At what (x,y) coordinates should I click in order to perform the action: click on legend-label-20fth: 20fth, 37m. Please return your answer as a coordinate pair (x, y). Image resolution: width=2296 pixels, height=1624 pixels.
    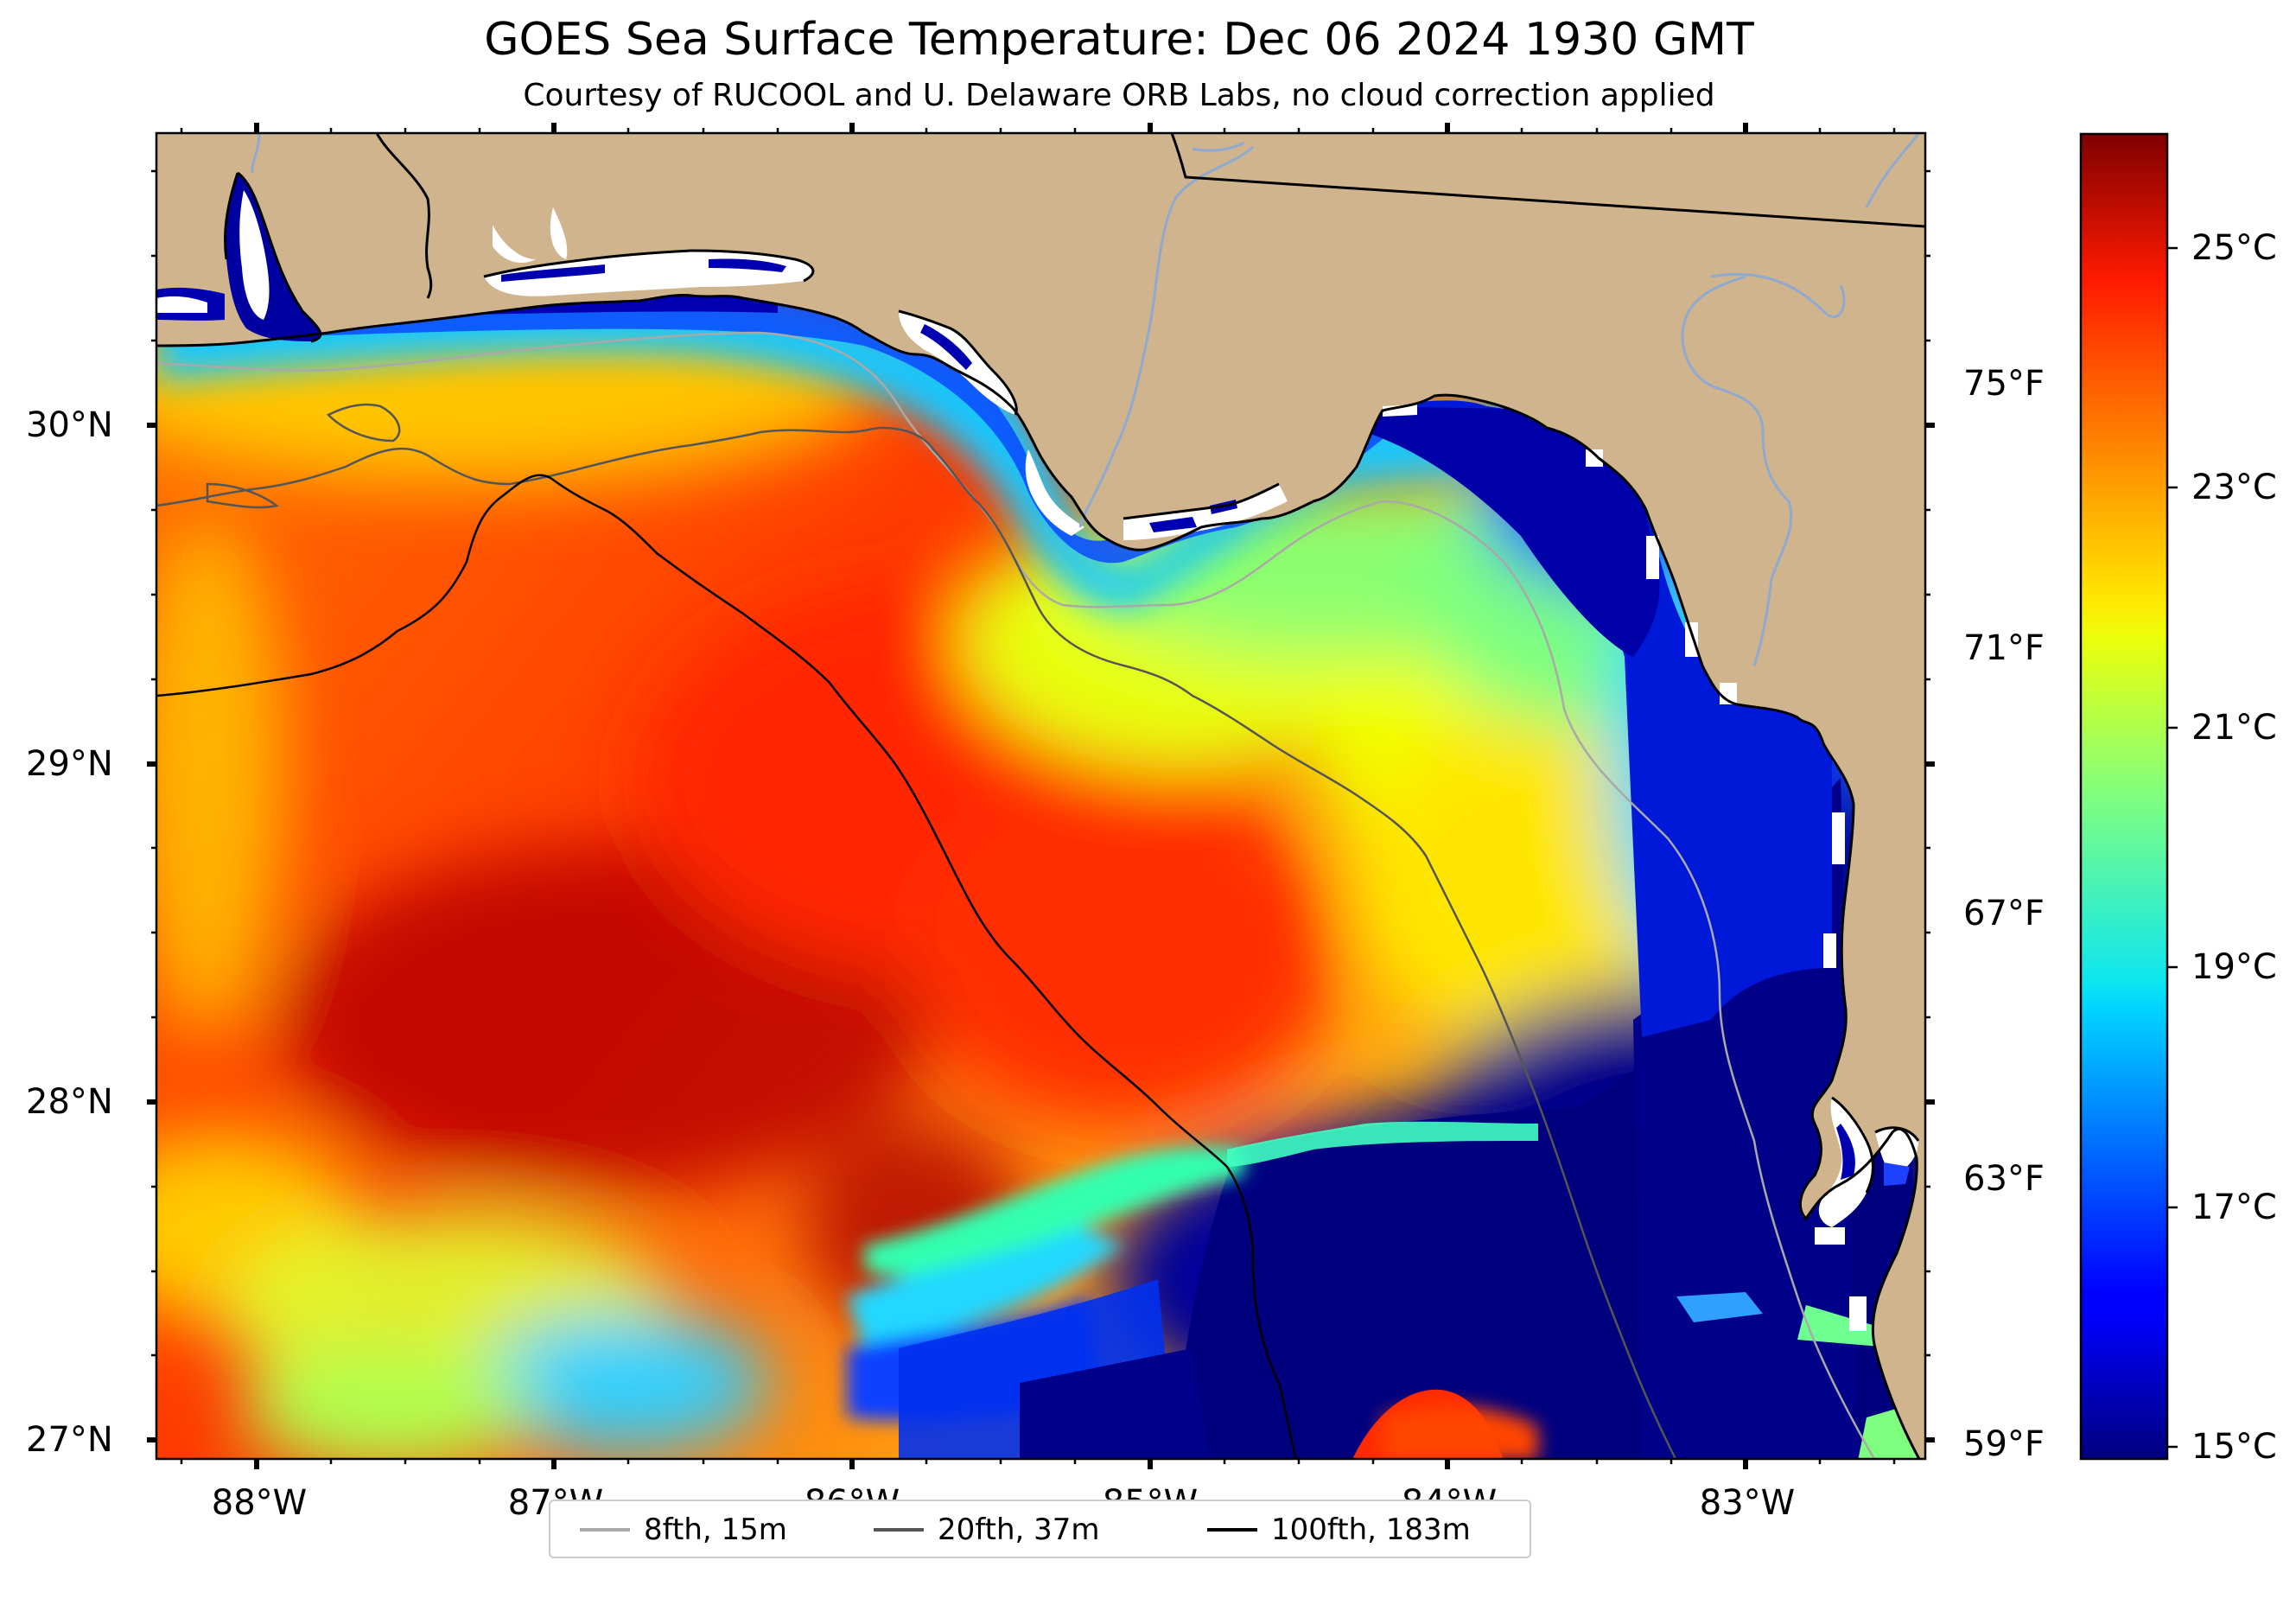
    Looking at the image, I should click on (1019, 1530).